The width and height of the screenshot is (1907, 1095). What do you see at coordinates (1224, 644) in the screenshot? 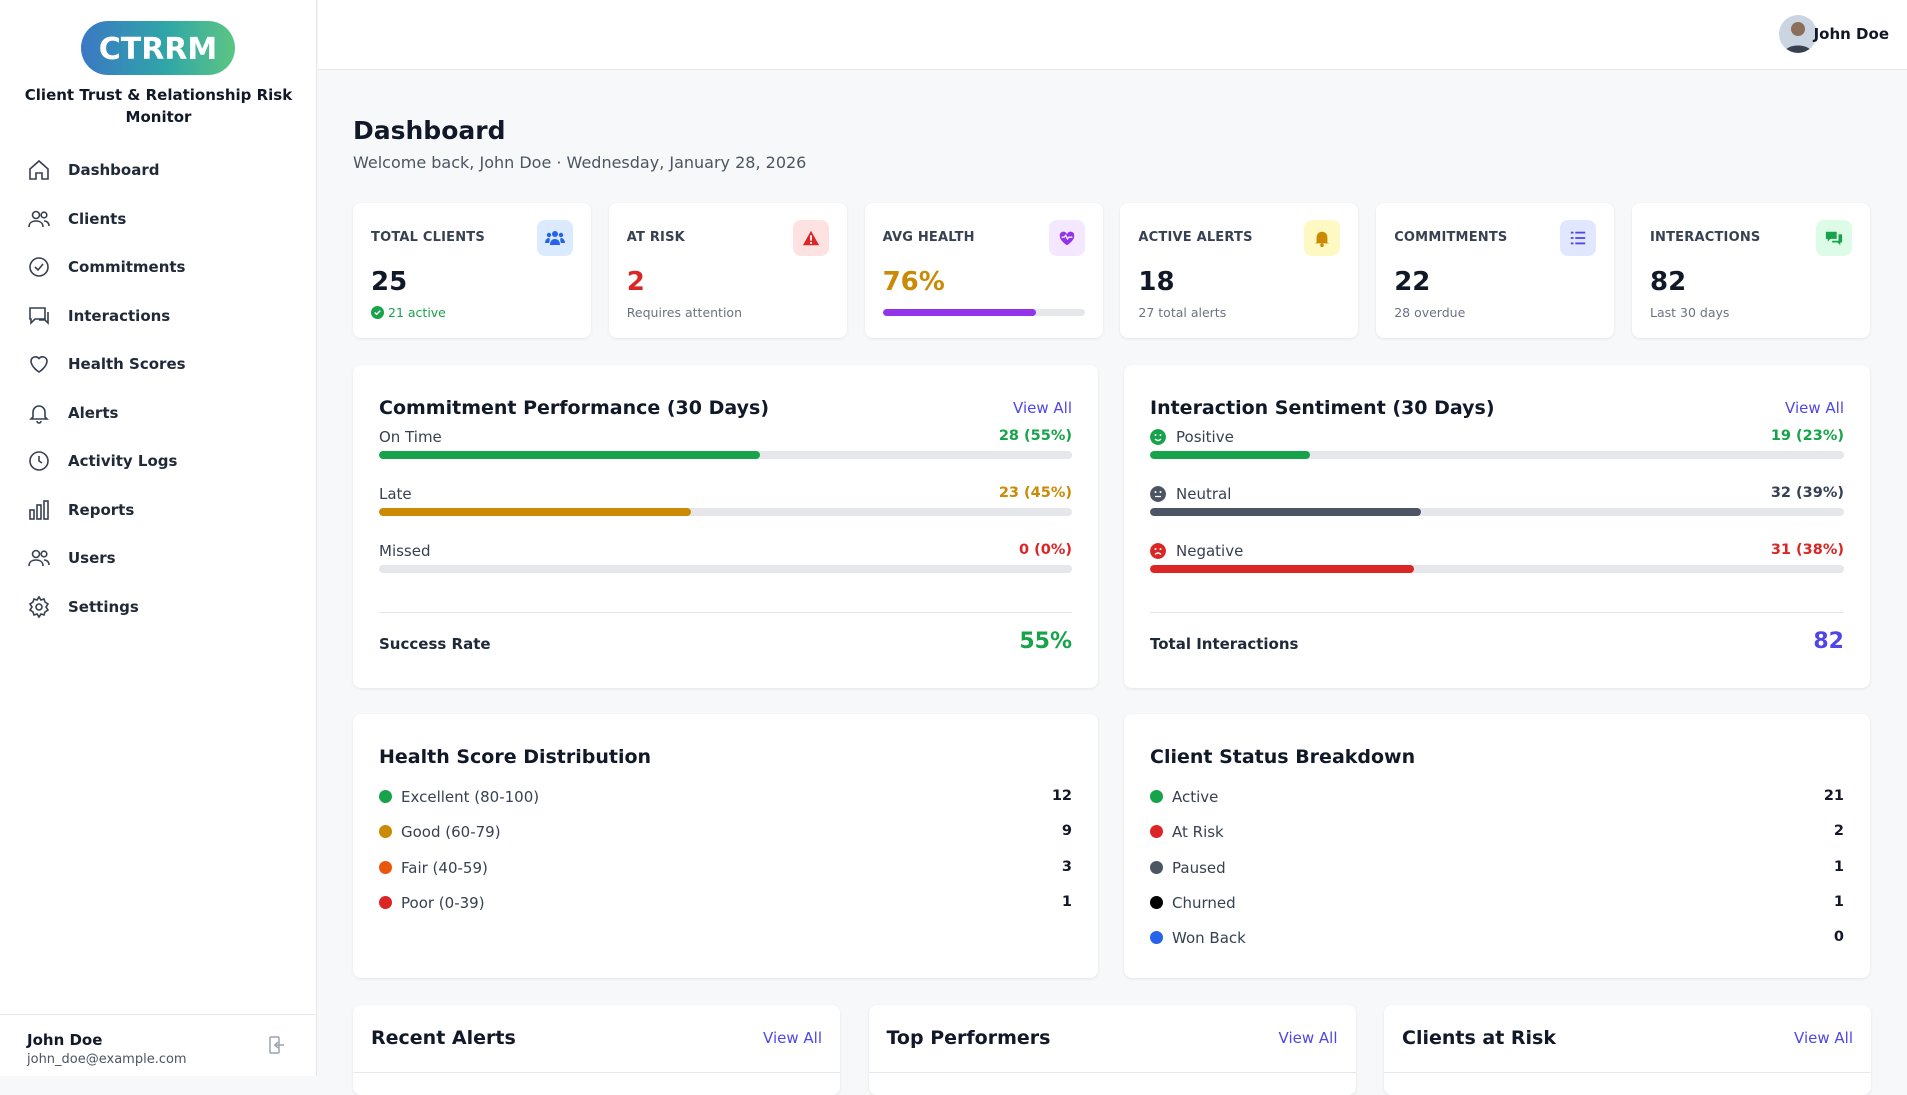
I see `total-label: Total Interactions` at bounding box center [1224, 644].